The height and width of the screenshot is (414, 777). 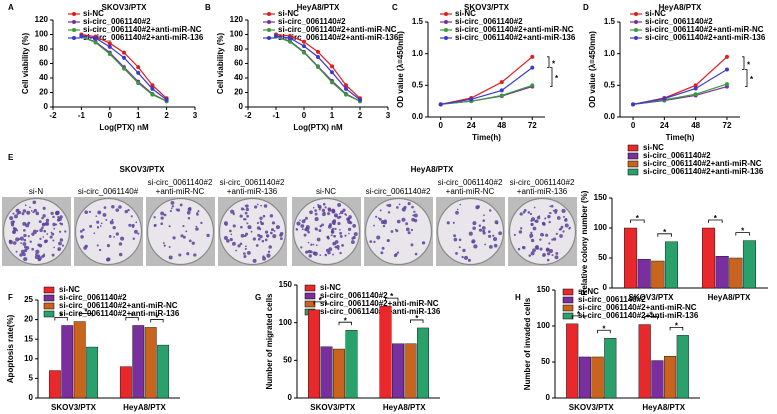 I want to click on legend-swatch, so click(x=49, y=290).